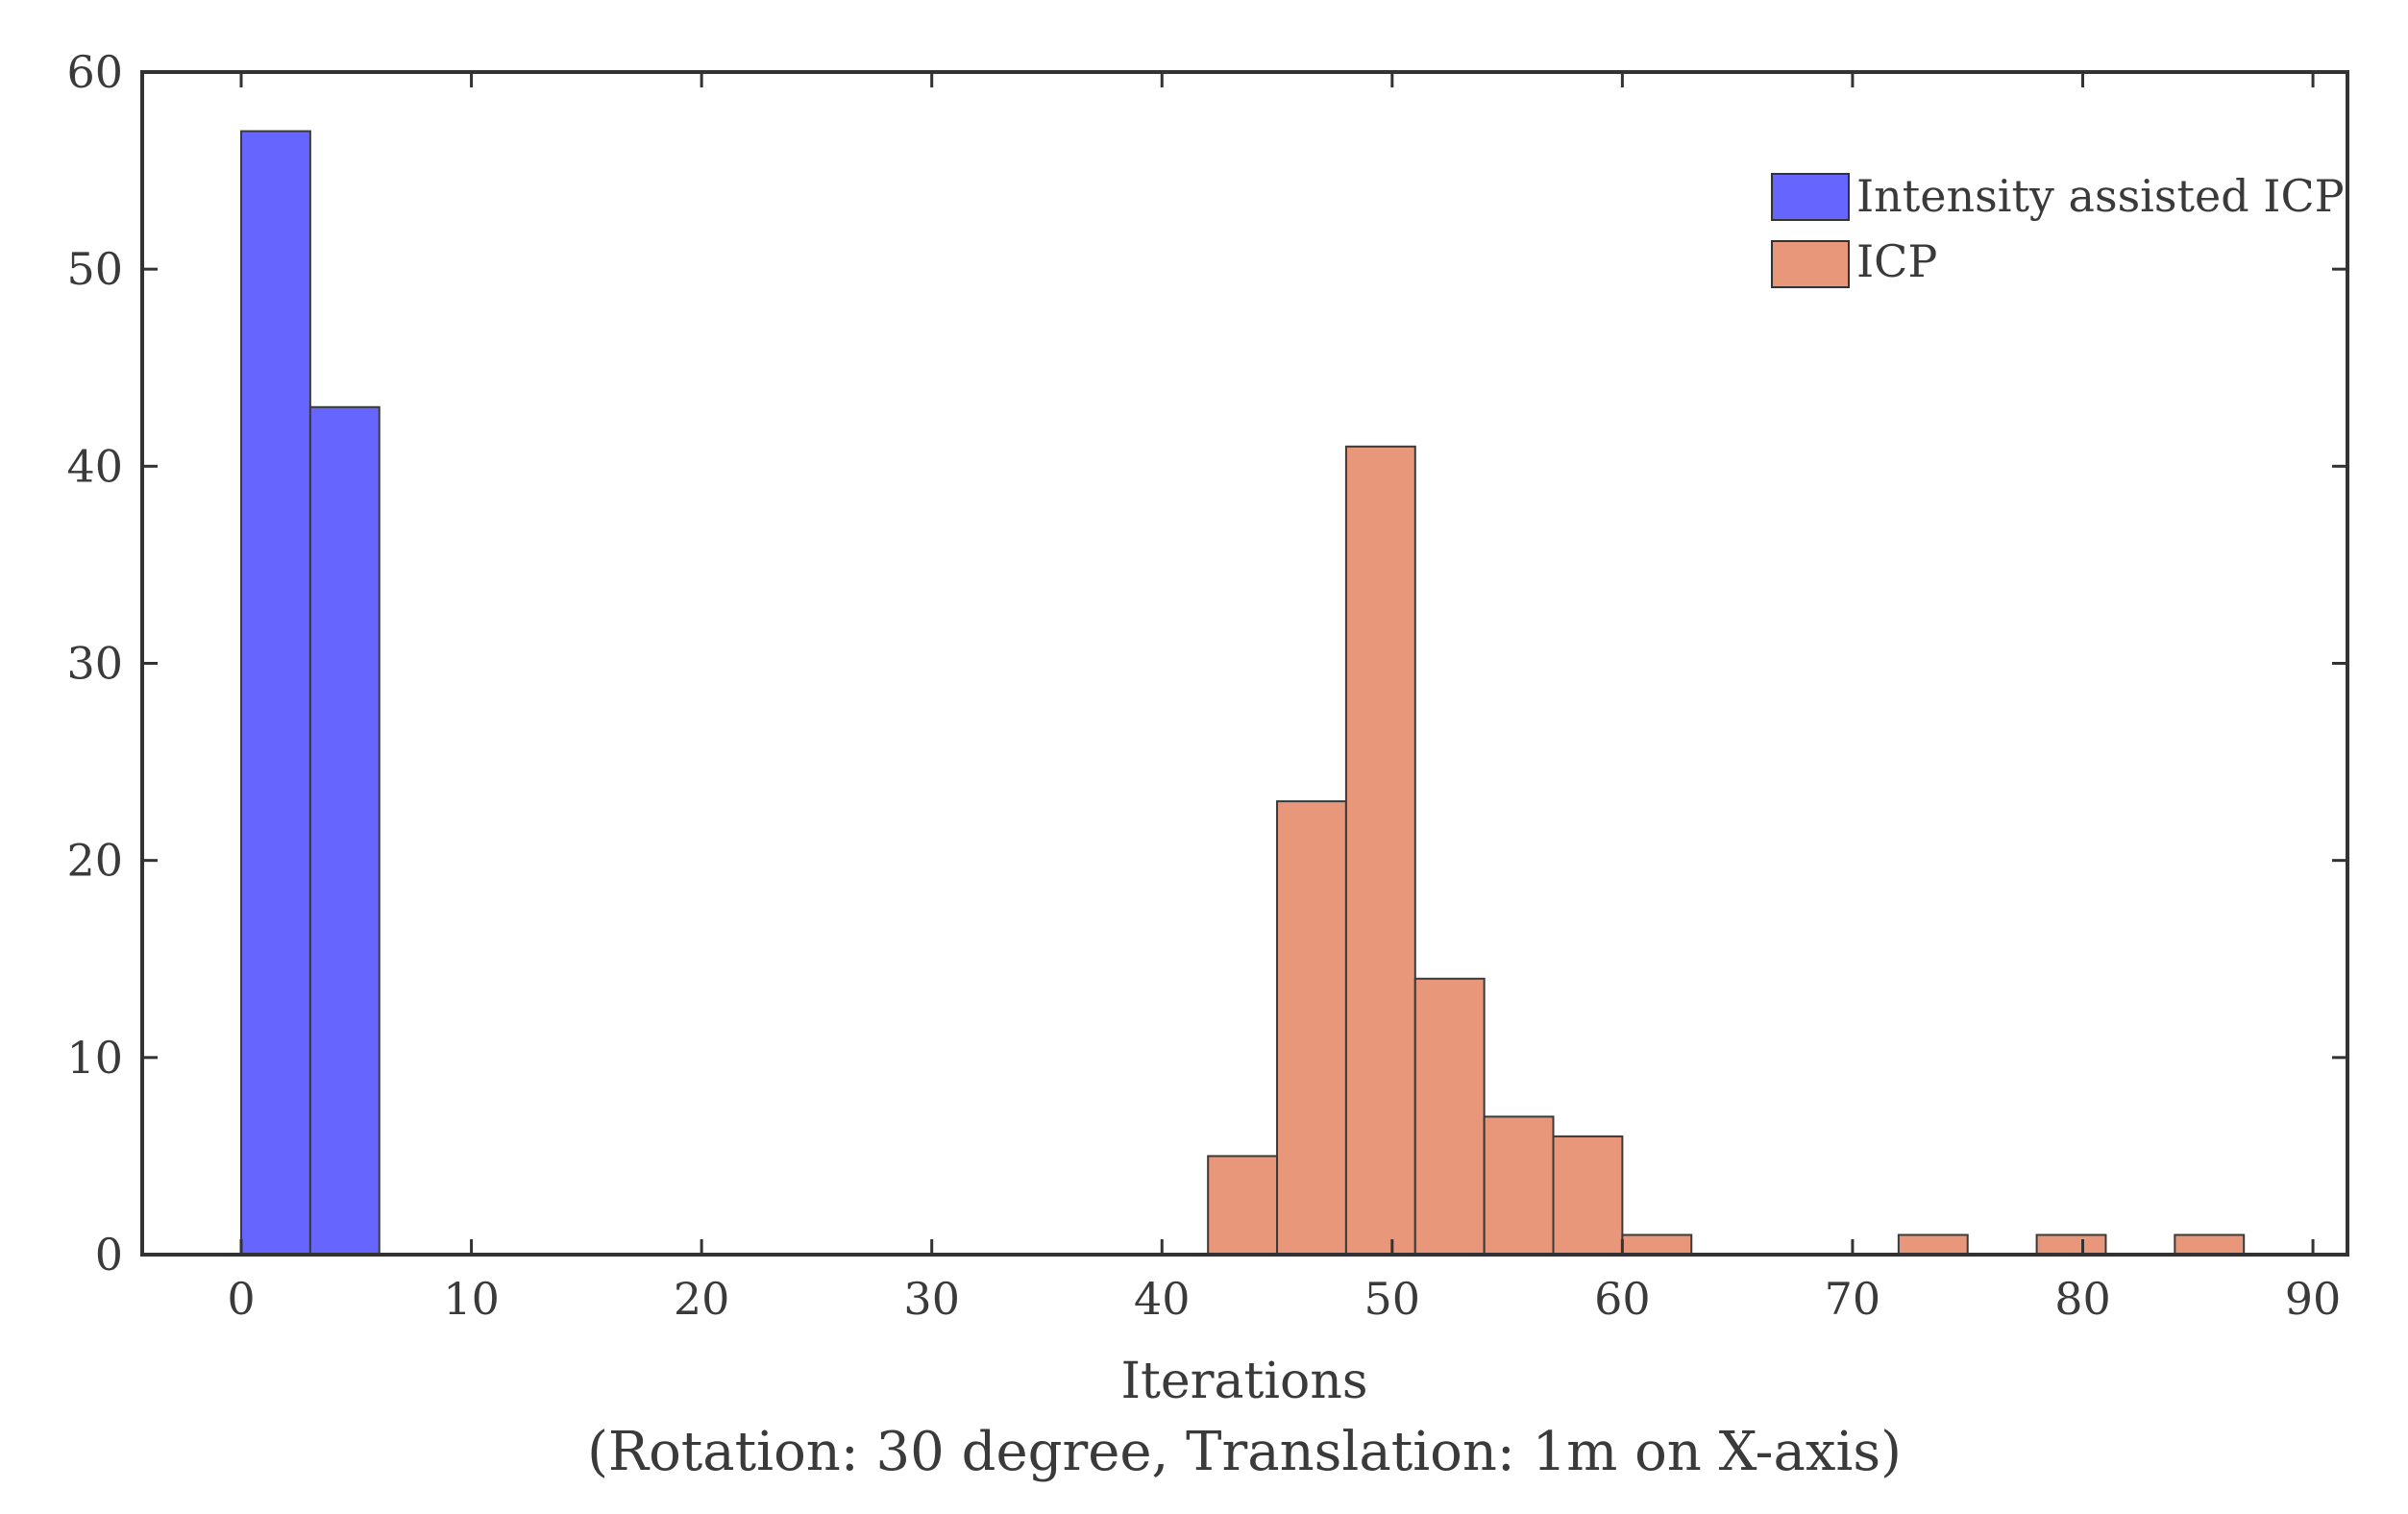  What do you see at coordinates (241, 1299) in the screenshot?
I see `x-tick-label-0: 0` at bounding box center [241, 1299].